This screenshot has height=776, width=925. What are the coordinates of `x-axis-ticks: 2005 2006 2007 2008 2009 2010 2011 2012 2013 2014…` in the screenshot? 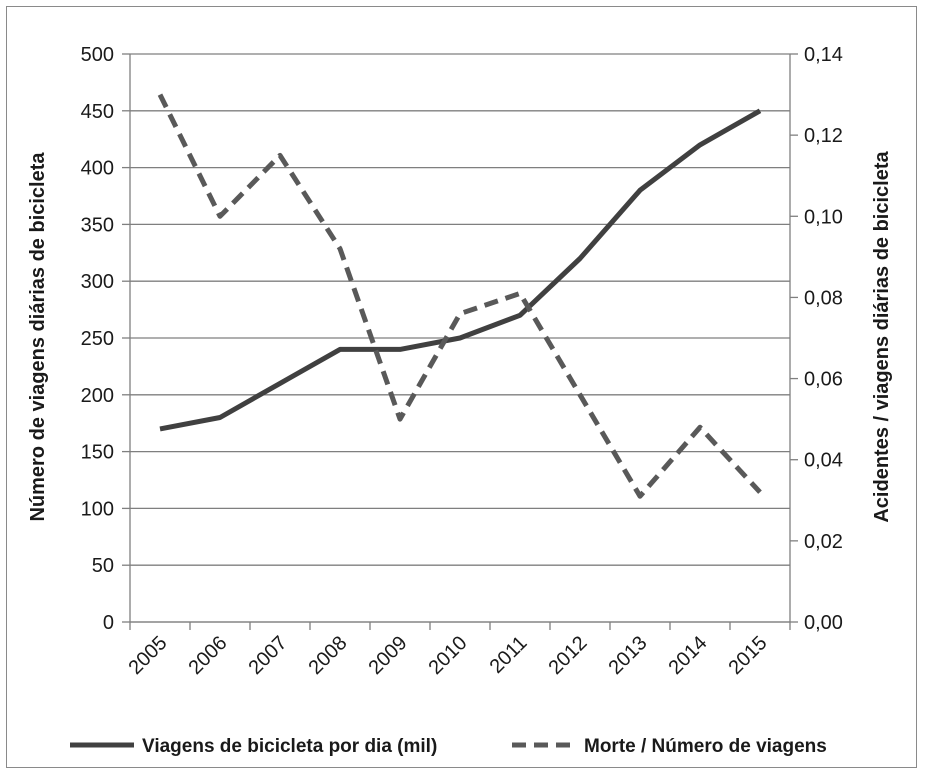 It's located at (458, 650).